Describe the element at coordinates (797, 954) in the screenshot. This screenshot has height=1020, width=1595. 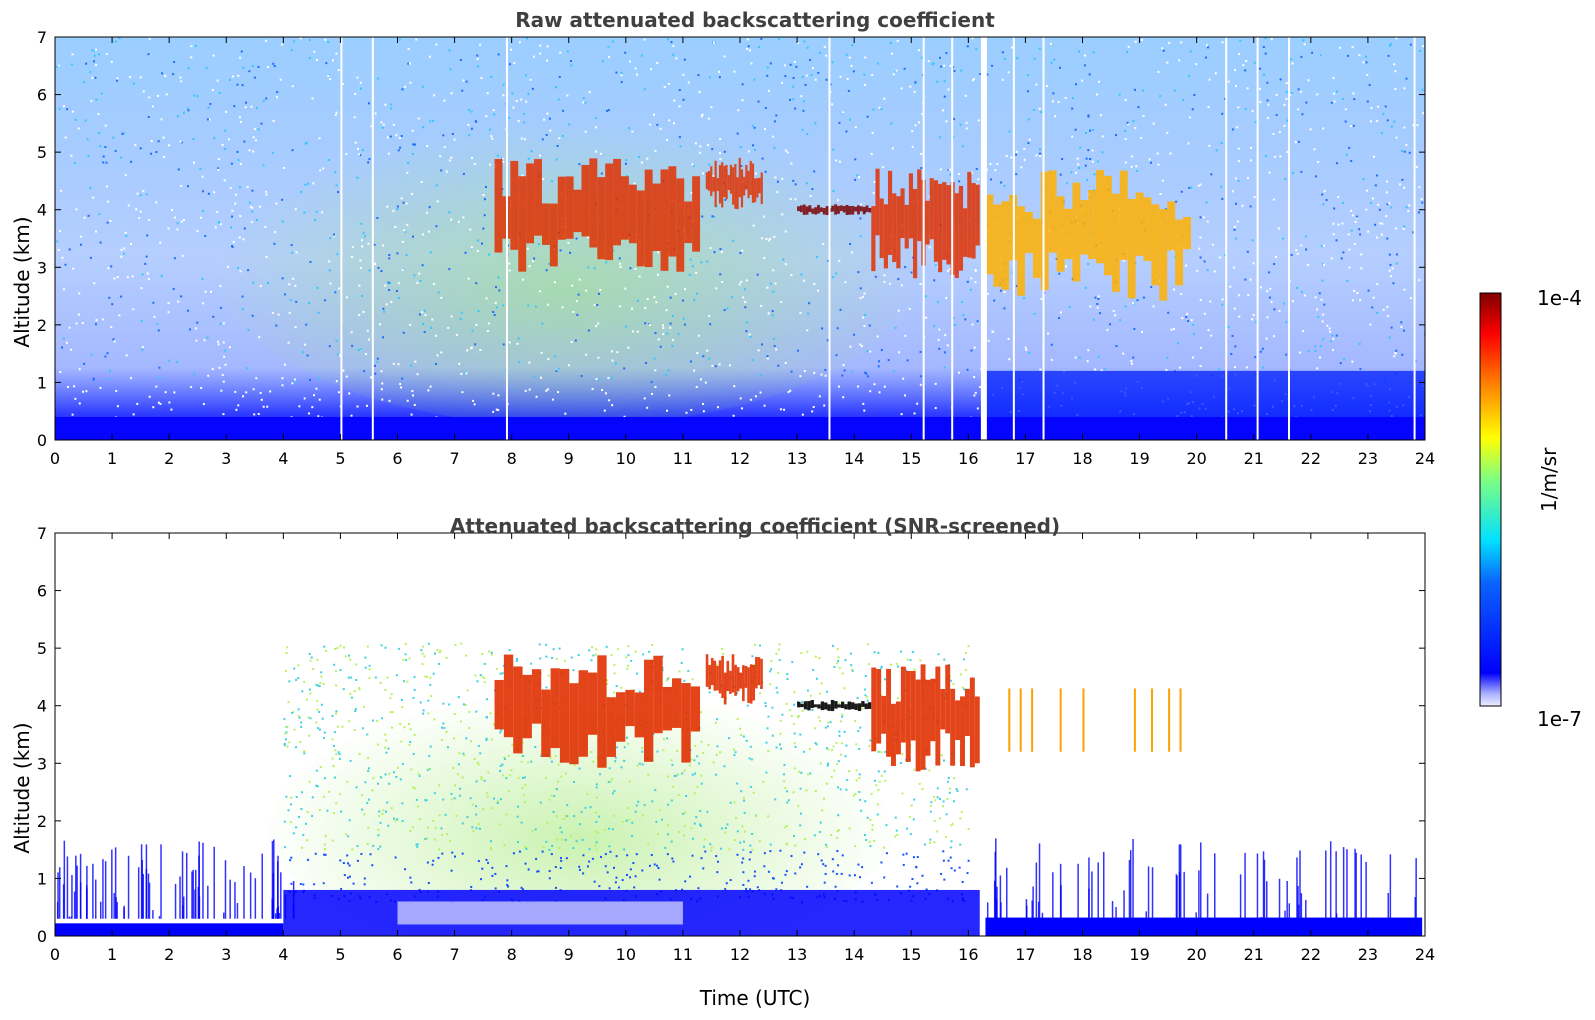
I see `x-tick-label: 13` at that location.